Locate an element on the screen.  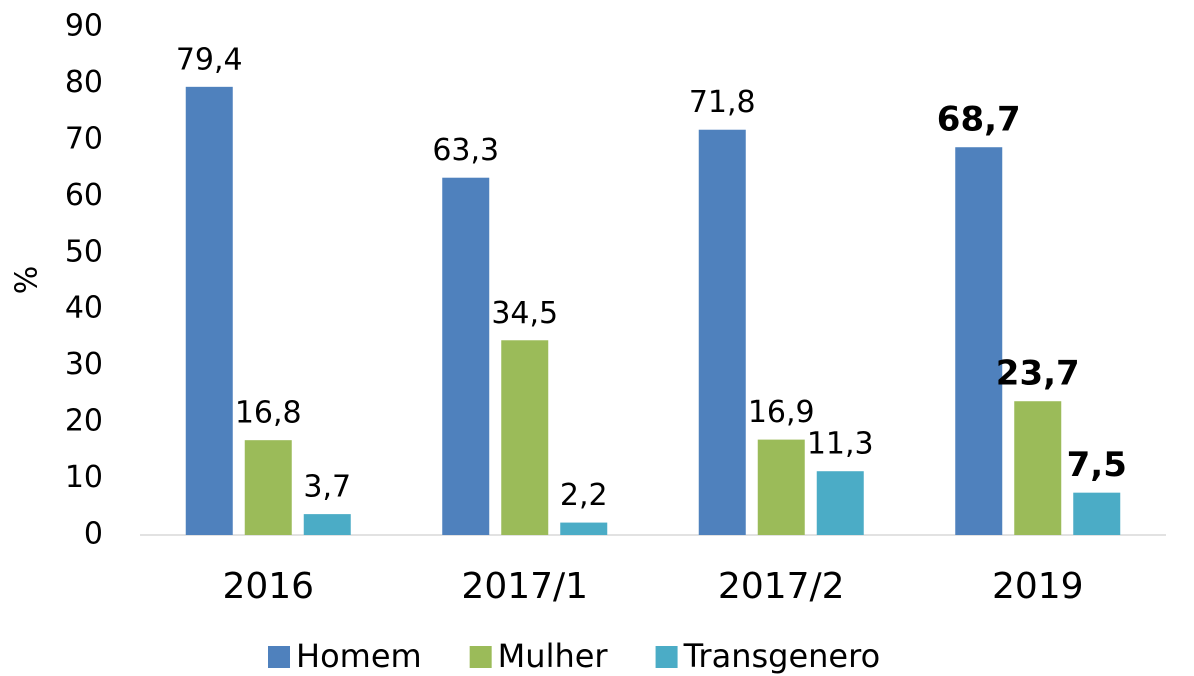
value-label: 71,8 is located at coordinates (722, 102).